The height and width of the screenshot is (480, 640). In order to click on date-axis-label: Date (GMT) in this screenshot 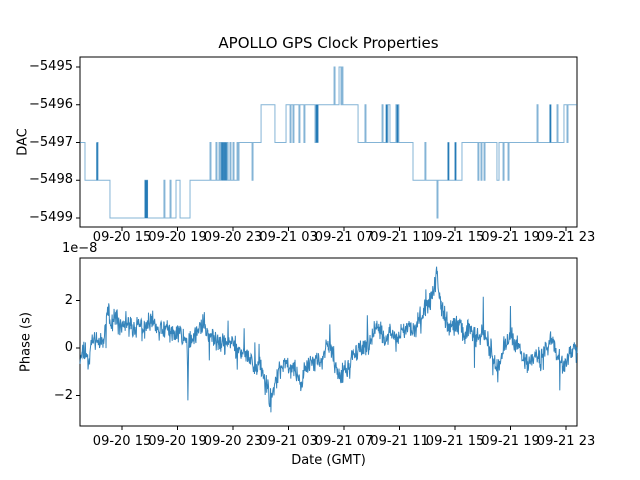, I will do `click(328, 460)`.